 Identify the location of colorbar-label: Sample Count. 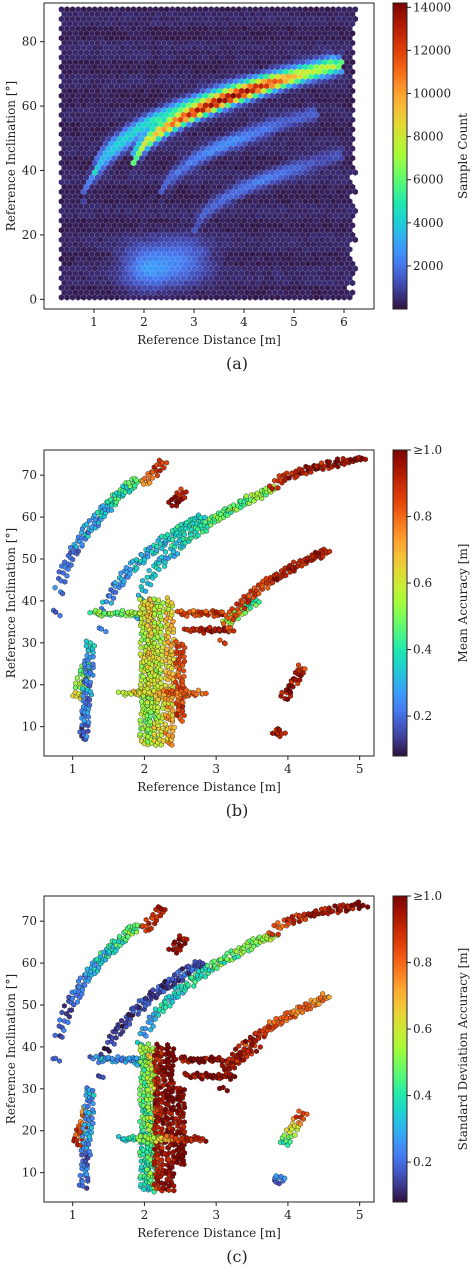
(463, 156).